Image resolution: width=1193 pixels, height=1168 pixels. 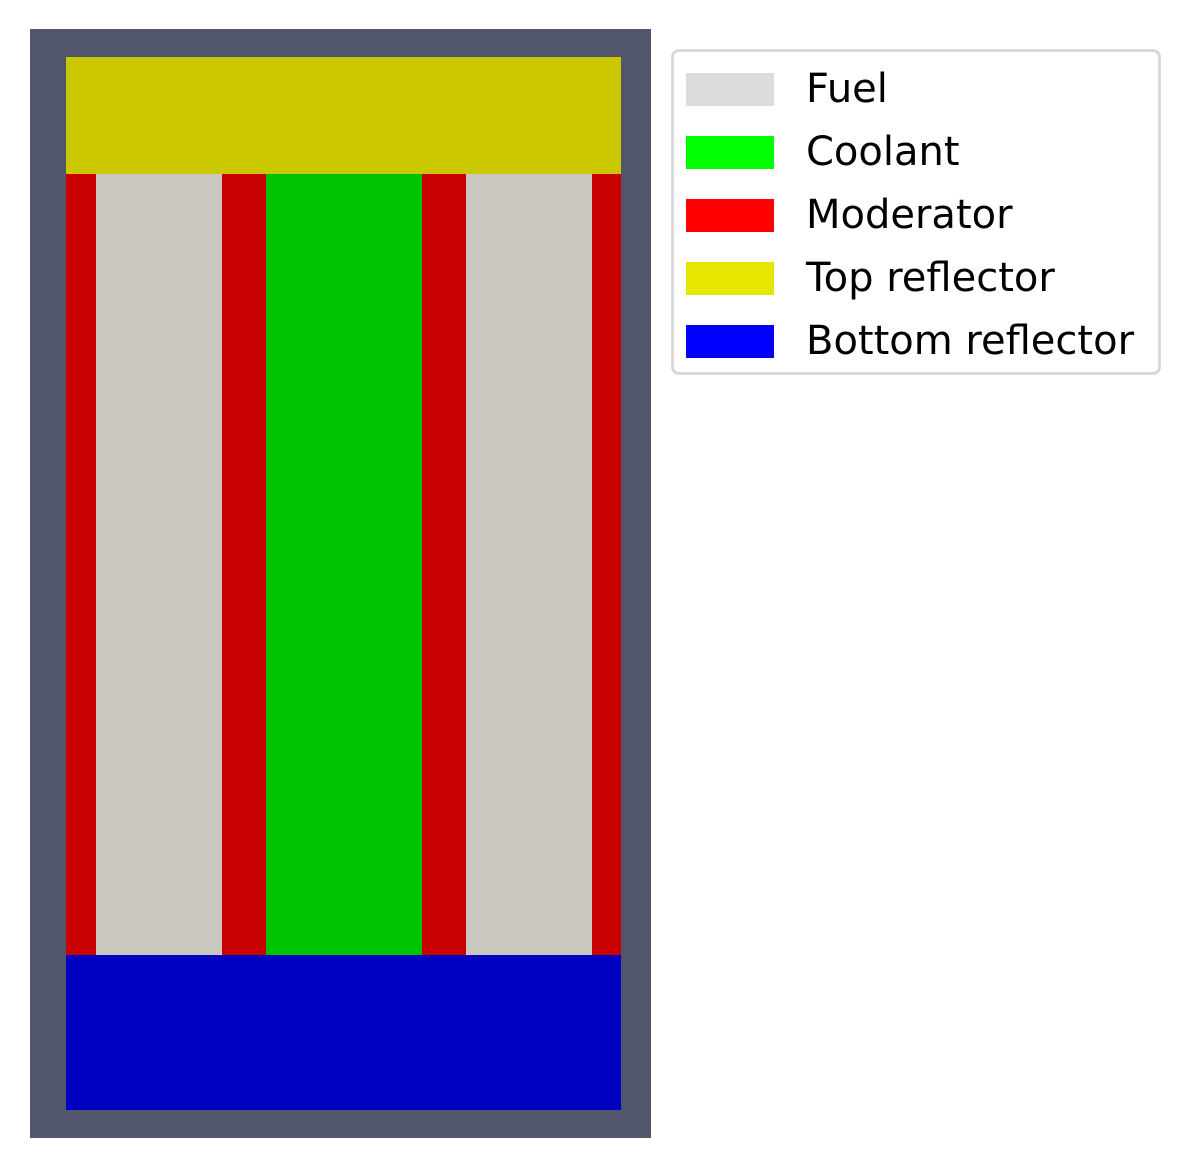 What do you see at coordinates (883, 152) in the screenshot?
I see `legend-label-coolant: Coolant` at bounding box center [883, 152].